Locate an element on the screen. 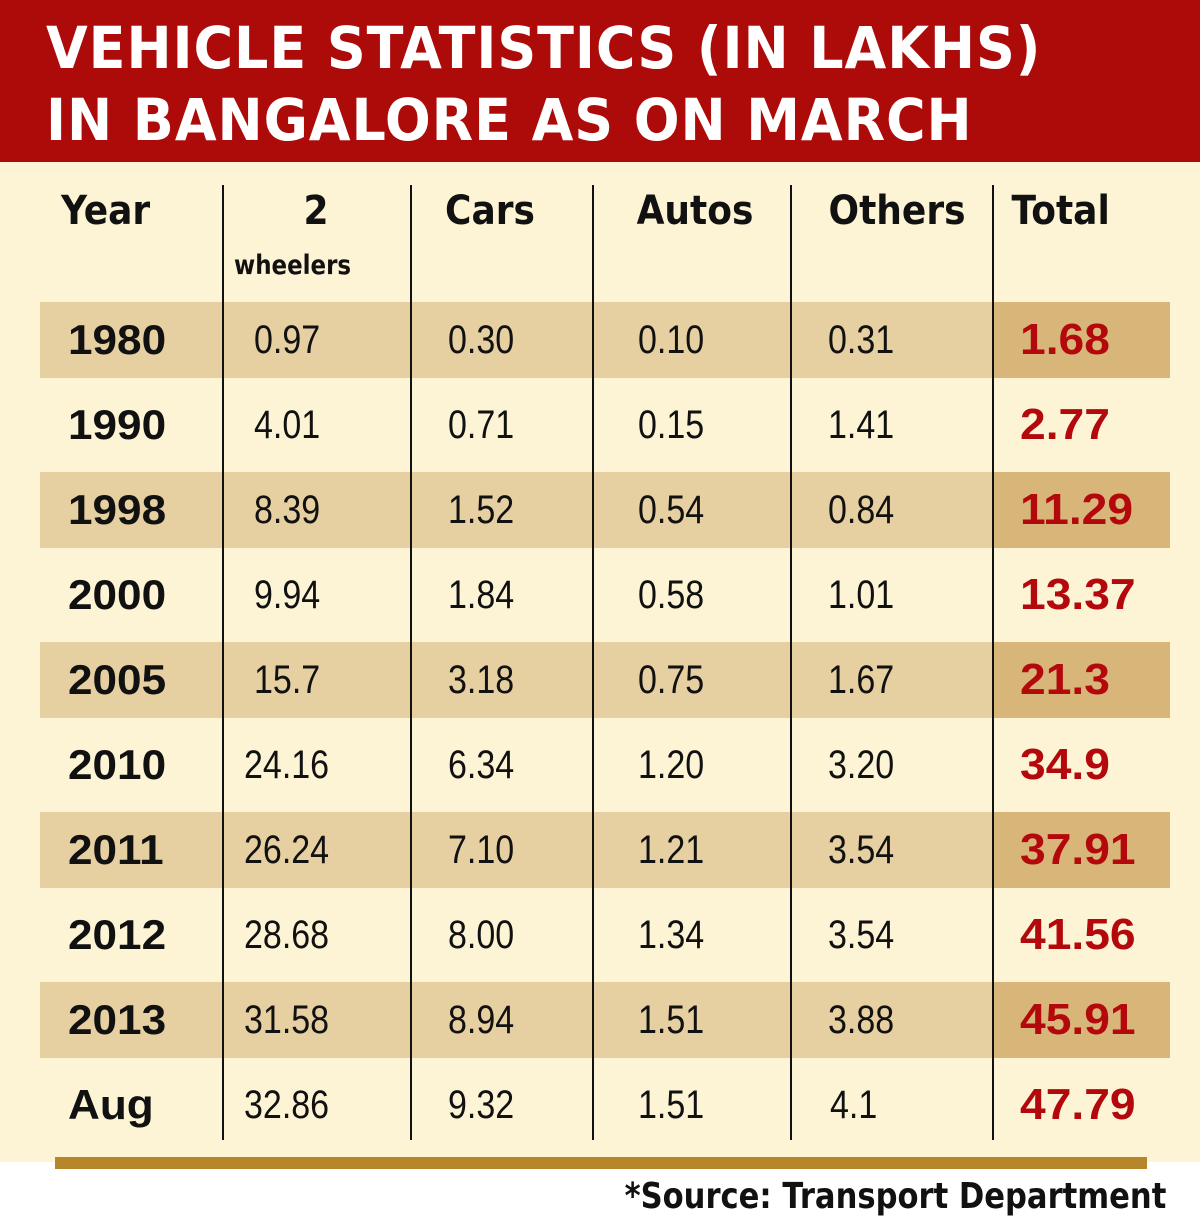 The width and height of the screenshot is (1200, 1223). source-note: *Source: Transport Department is located at coordinates (895, 1196).